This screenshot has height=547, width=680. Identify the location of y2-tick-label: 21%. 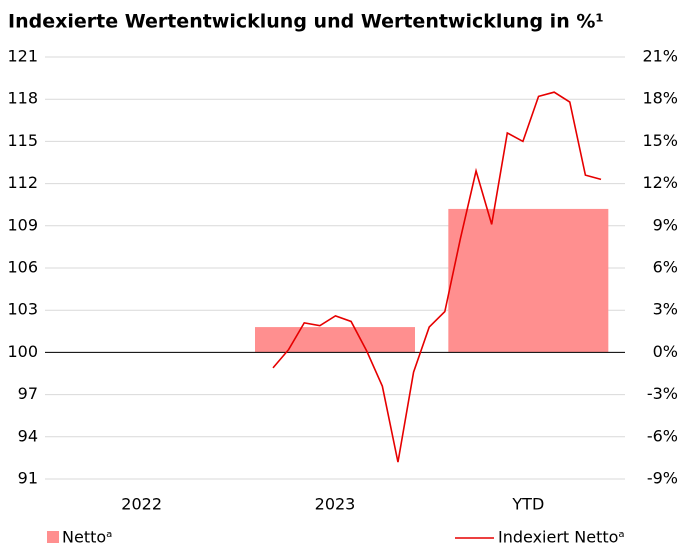
(660, 56).